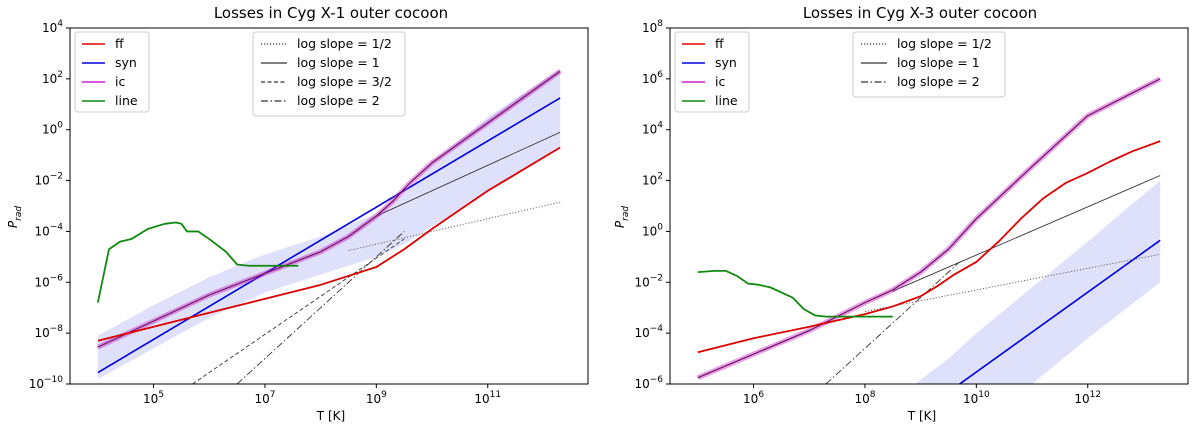 The image size is (1200, 434). I want to click on x-tick-label: 10¹⁰, so click(976, 398).